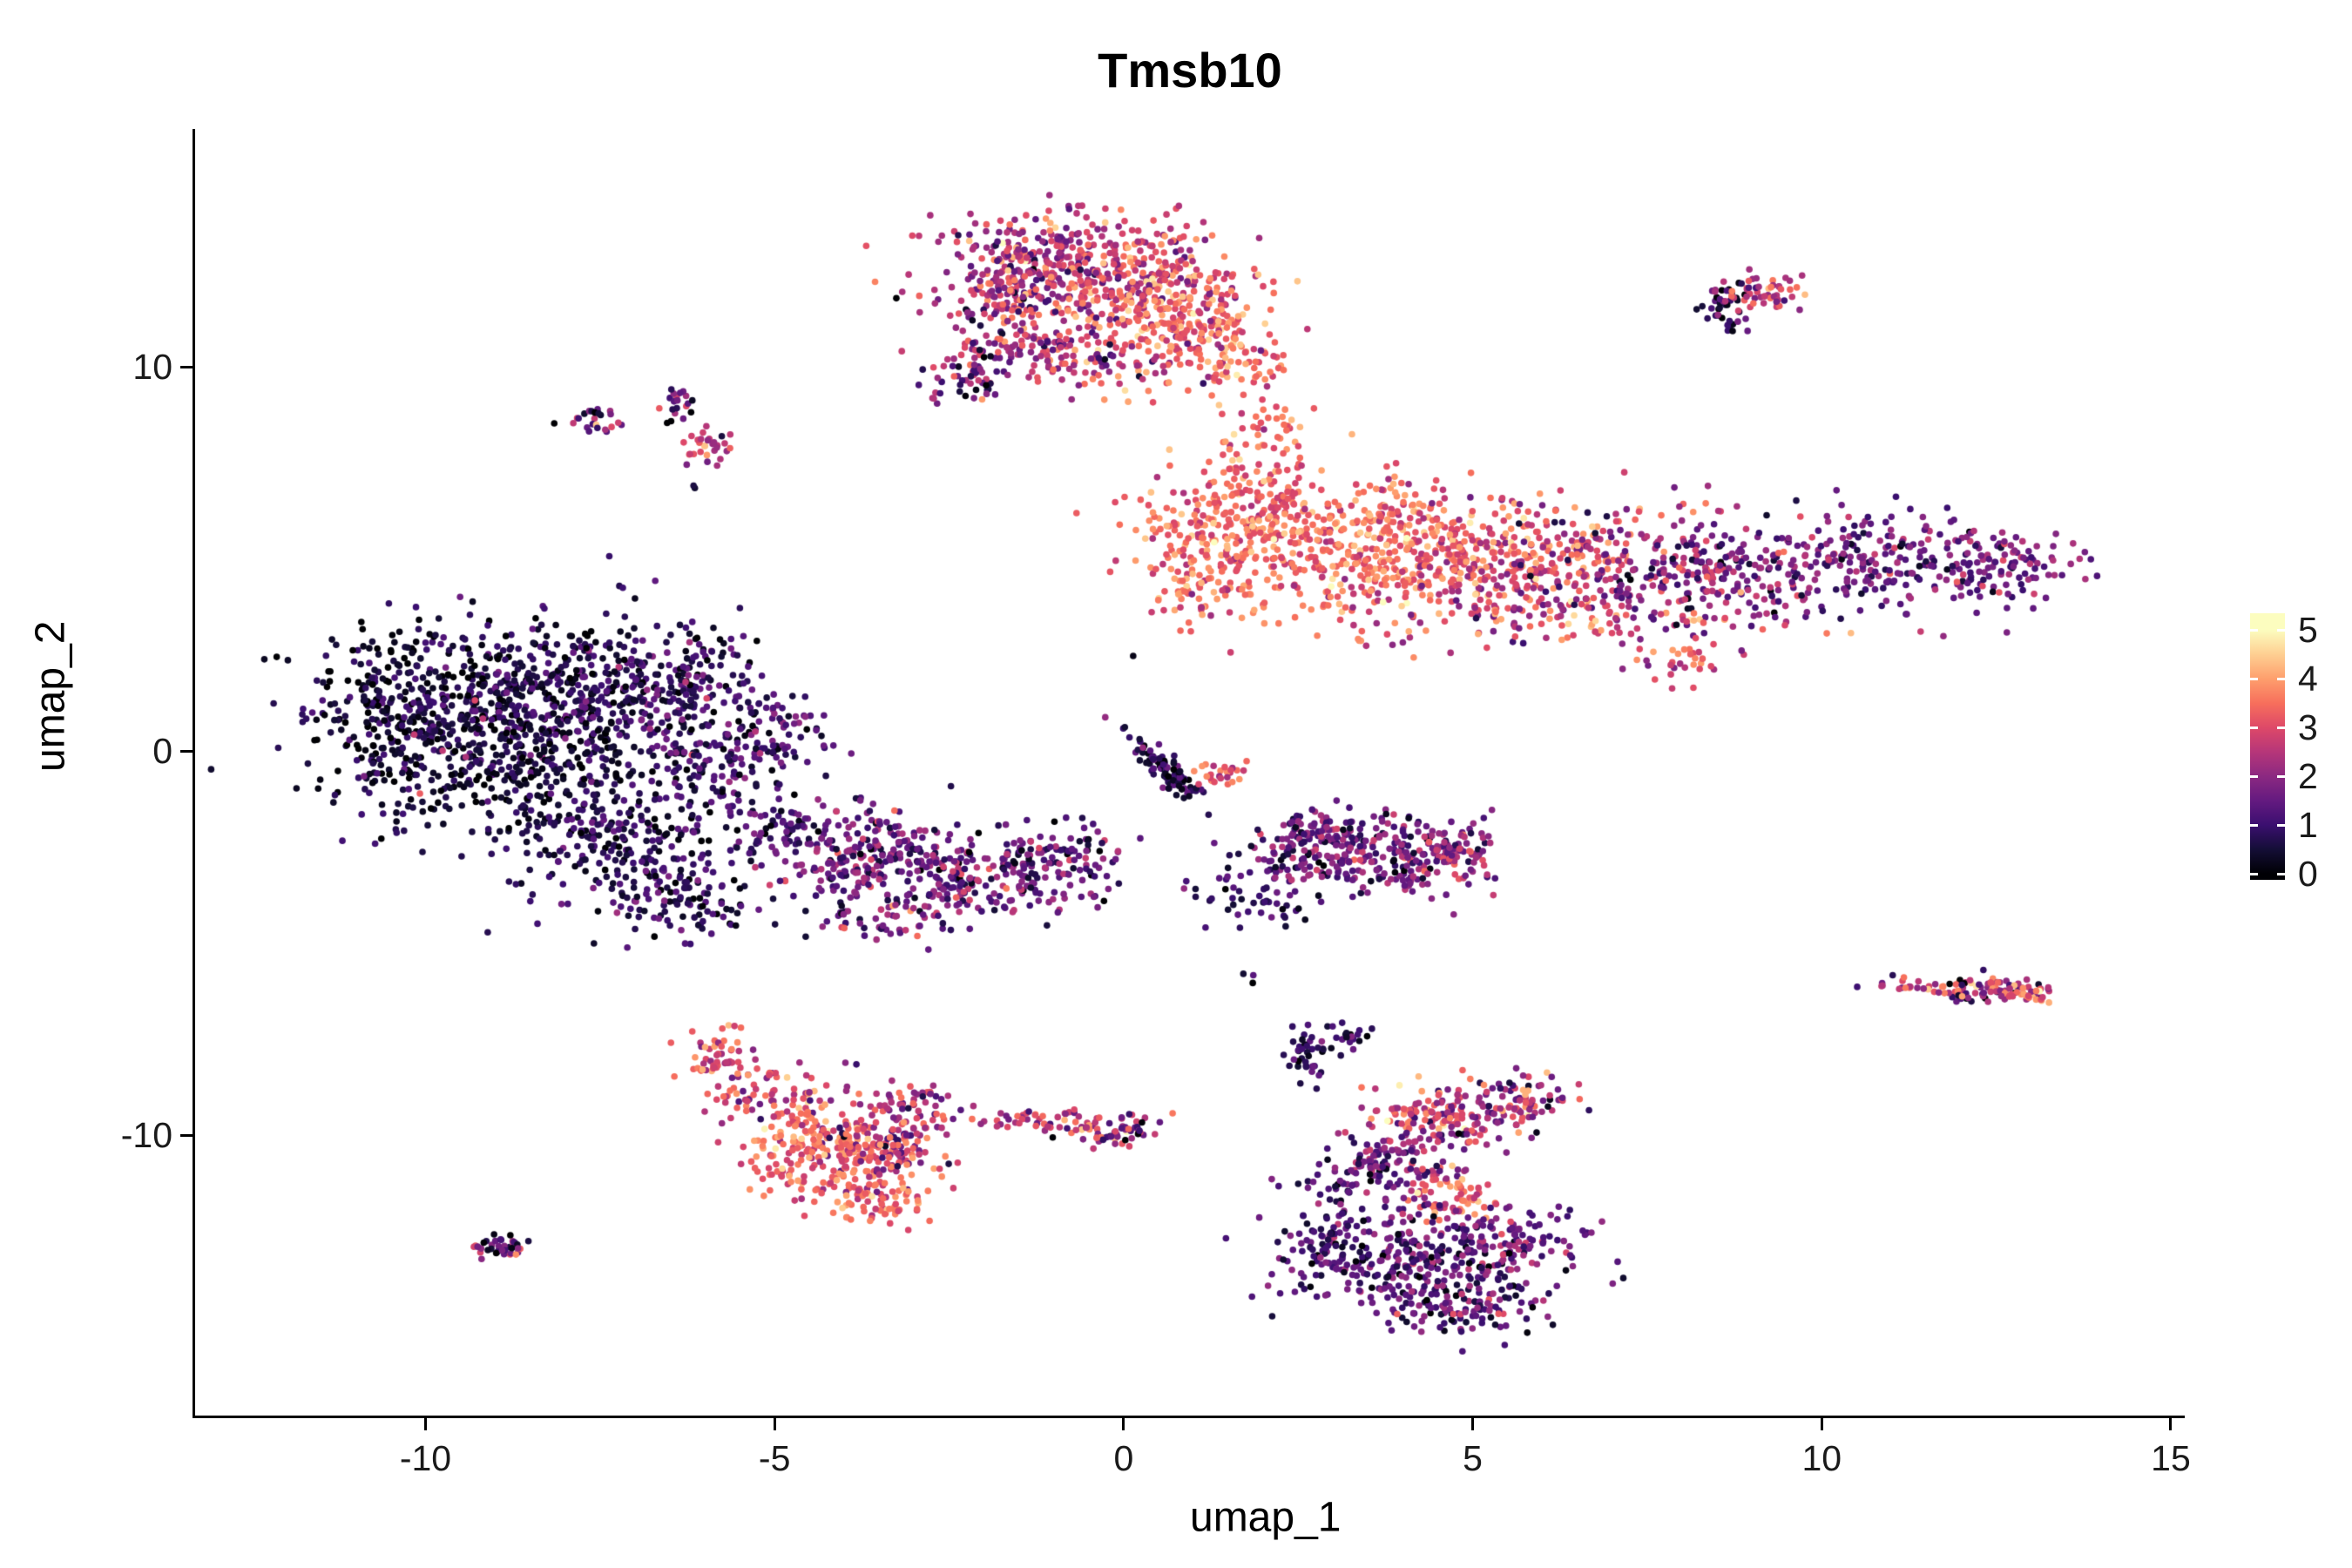 The image size is (2352, 1568). I want to click on x-tick-label: 0, so click(1123, 1458).